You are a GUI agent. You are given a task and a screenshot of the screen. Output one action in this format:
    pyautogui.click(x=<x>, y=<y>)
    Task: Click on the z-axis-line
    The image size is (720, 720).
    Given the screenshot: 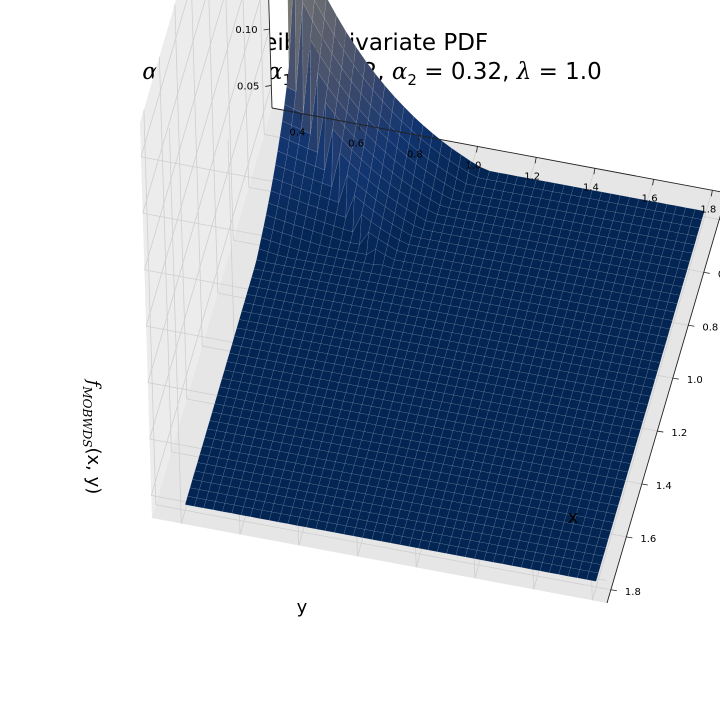 What is the action you would take?
    pyautogui.click(x=270, y=54)
    